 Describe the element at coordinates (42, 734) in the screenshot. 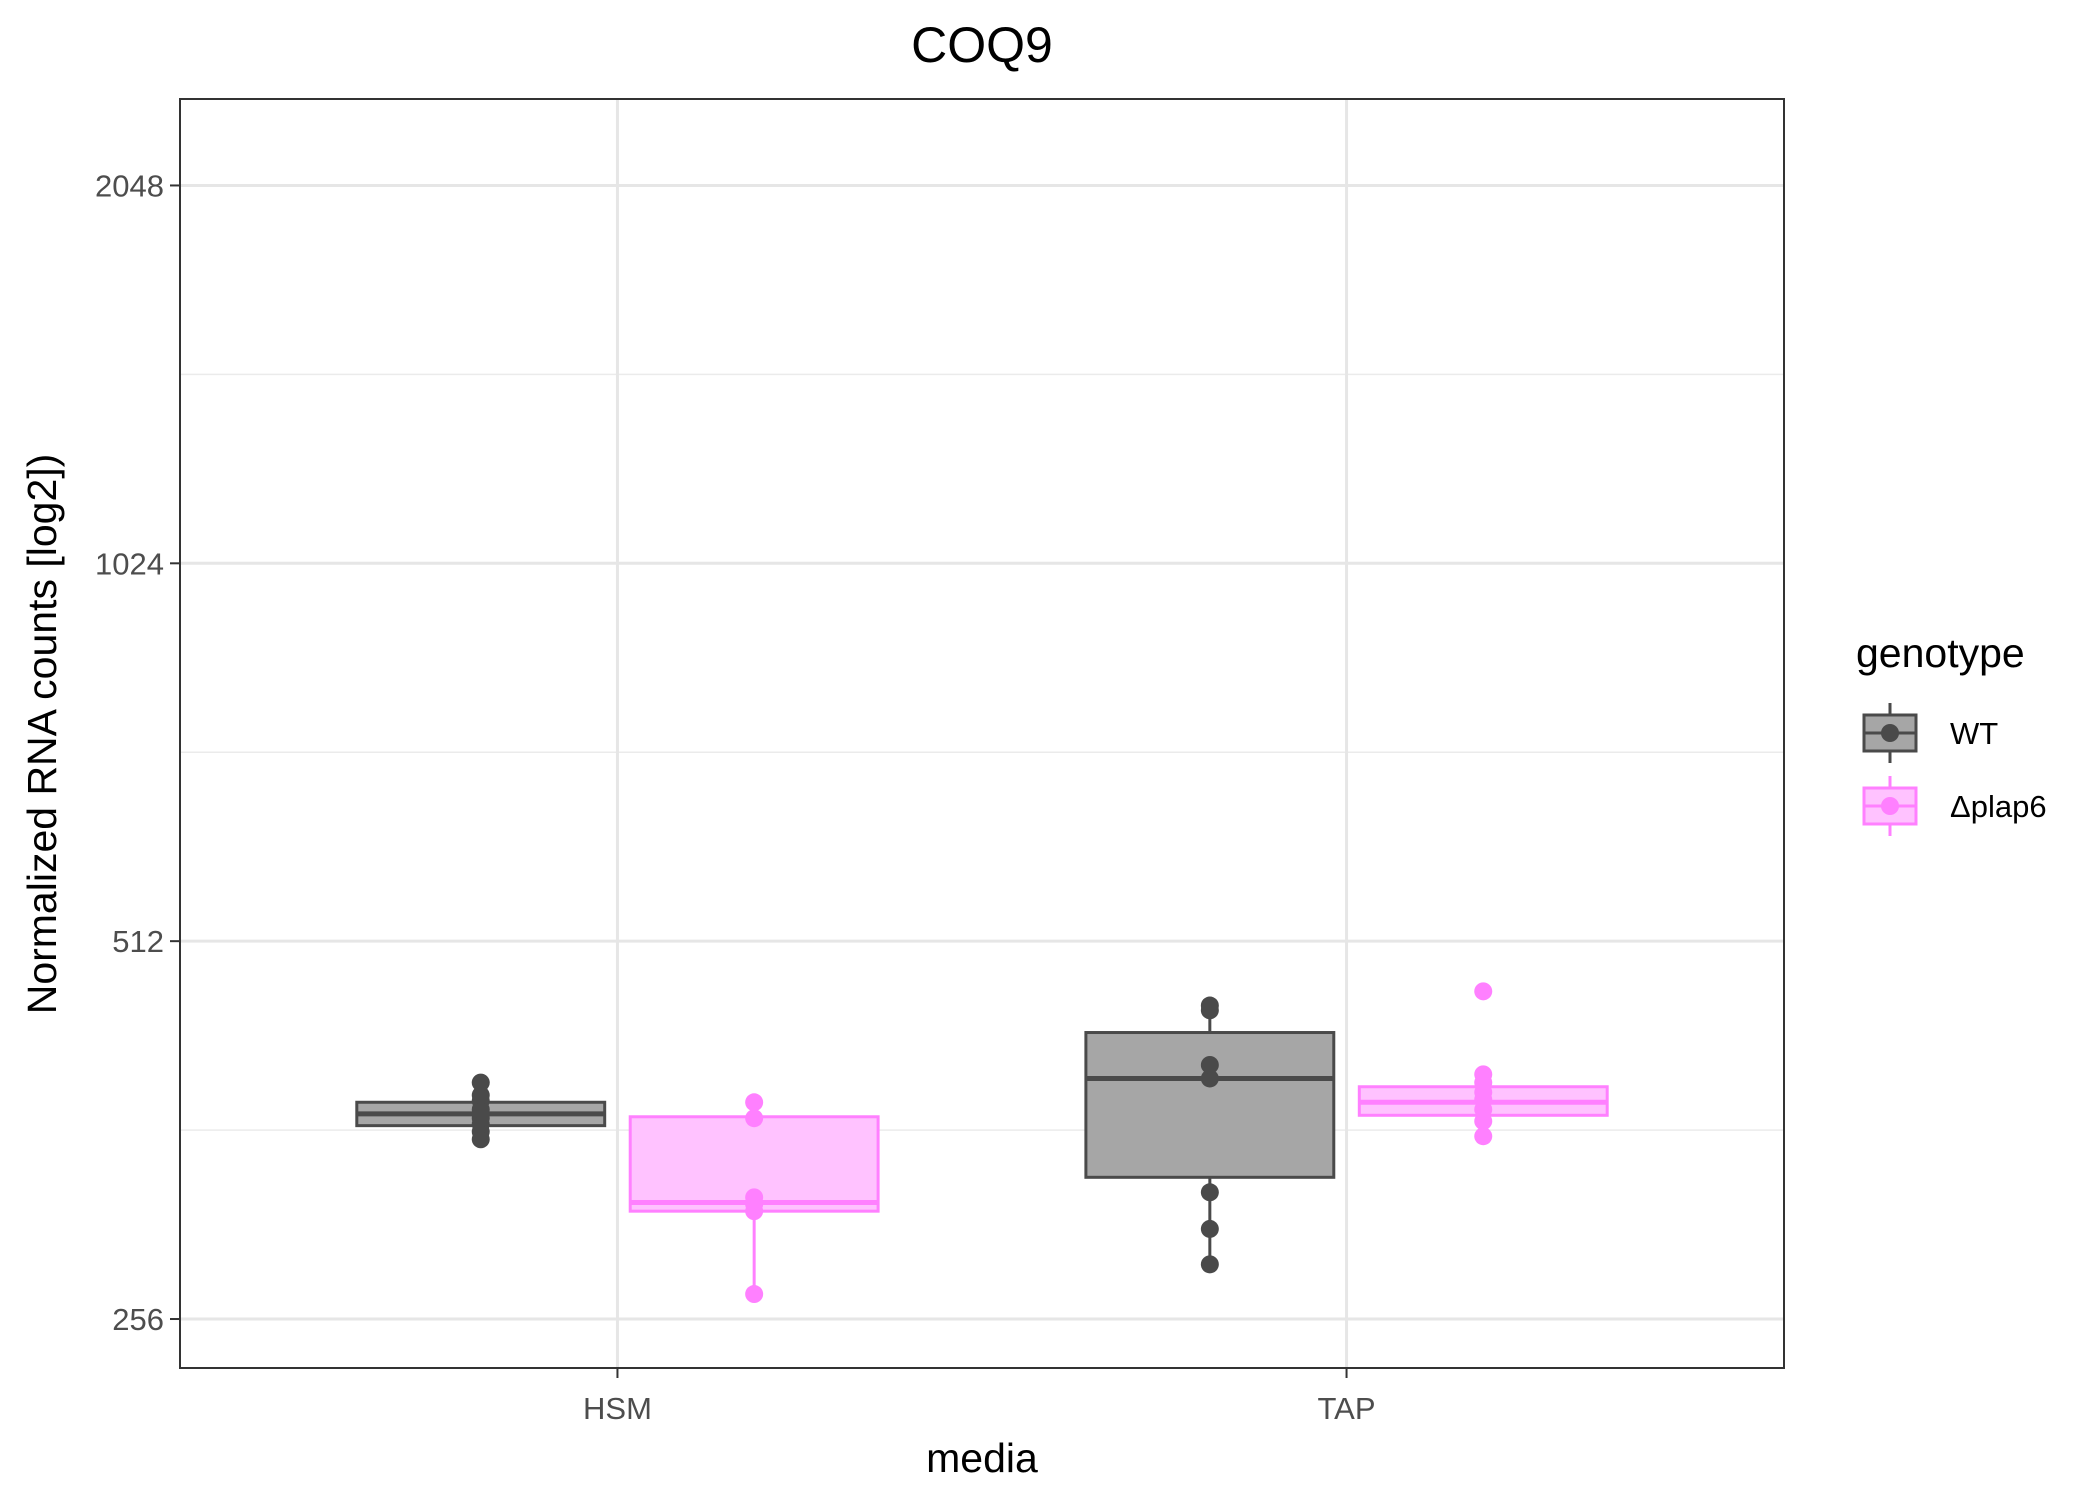

I see `y-axis-title: Normalized RNA counts [log2])` at that location.